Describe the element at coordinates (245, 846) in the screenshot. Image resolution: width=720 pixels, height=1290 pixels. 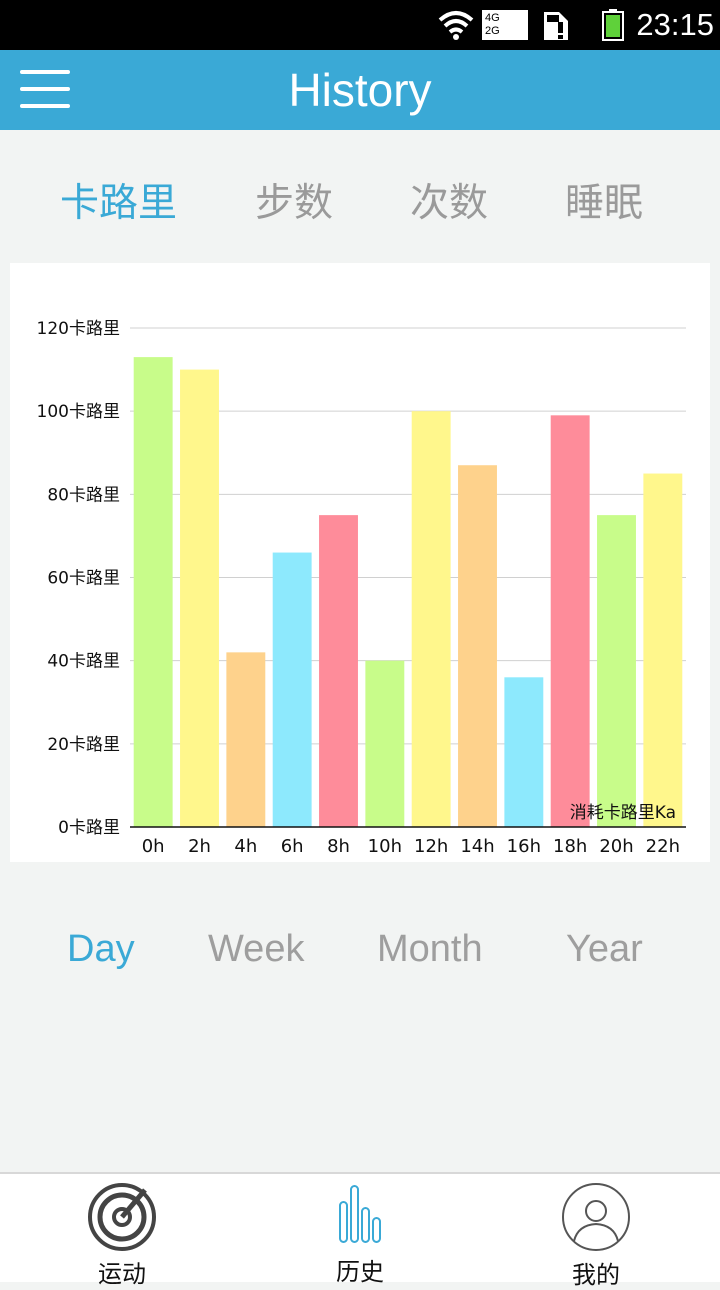
I see `x-tick-label: 4h` at that location.